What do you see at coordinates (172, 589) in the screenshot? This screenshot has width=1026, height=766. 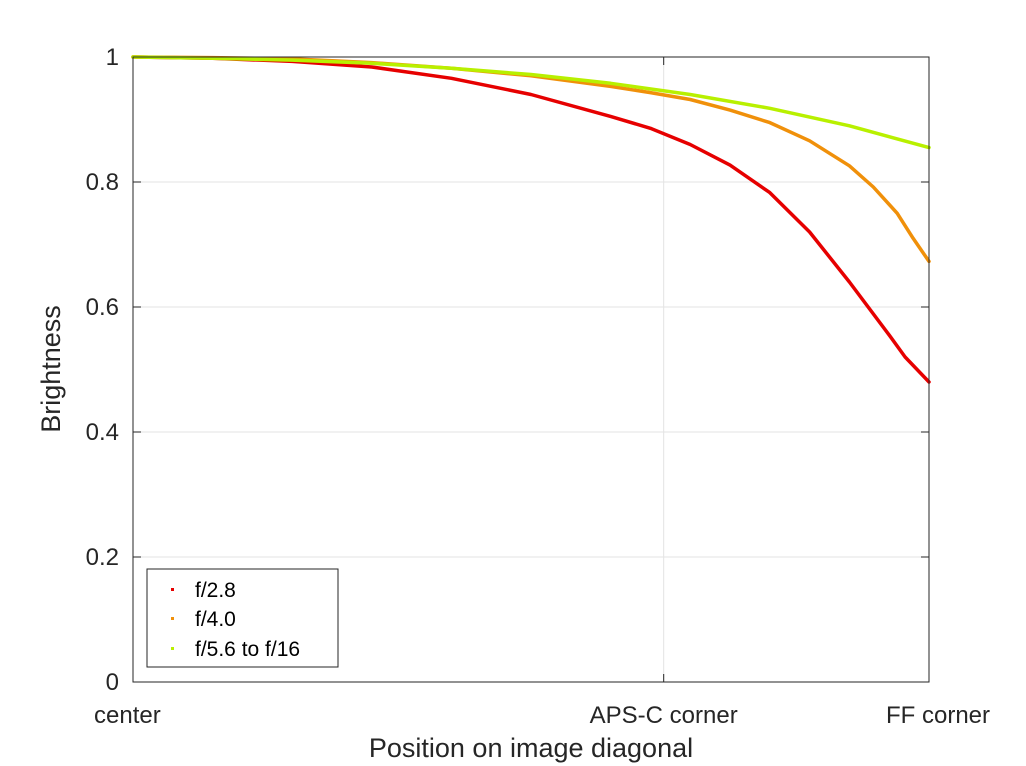 I see `legend-marker-f28` at bounding box center [172, 589].